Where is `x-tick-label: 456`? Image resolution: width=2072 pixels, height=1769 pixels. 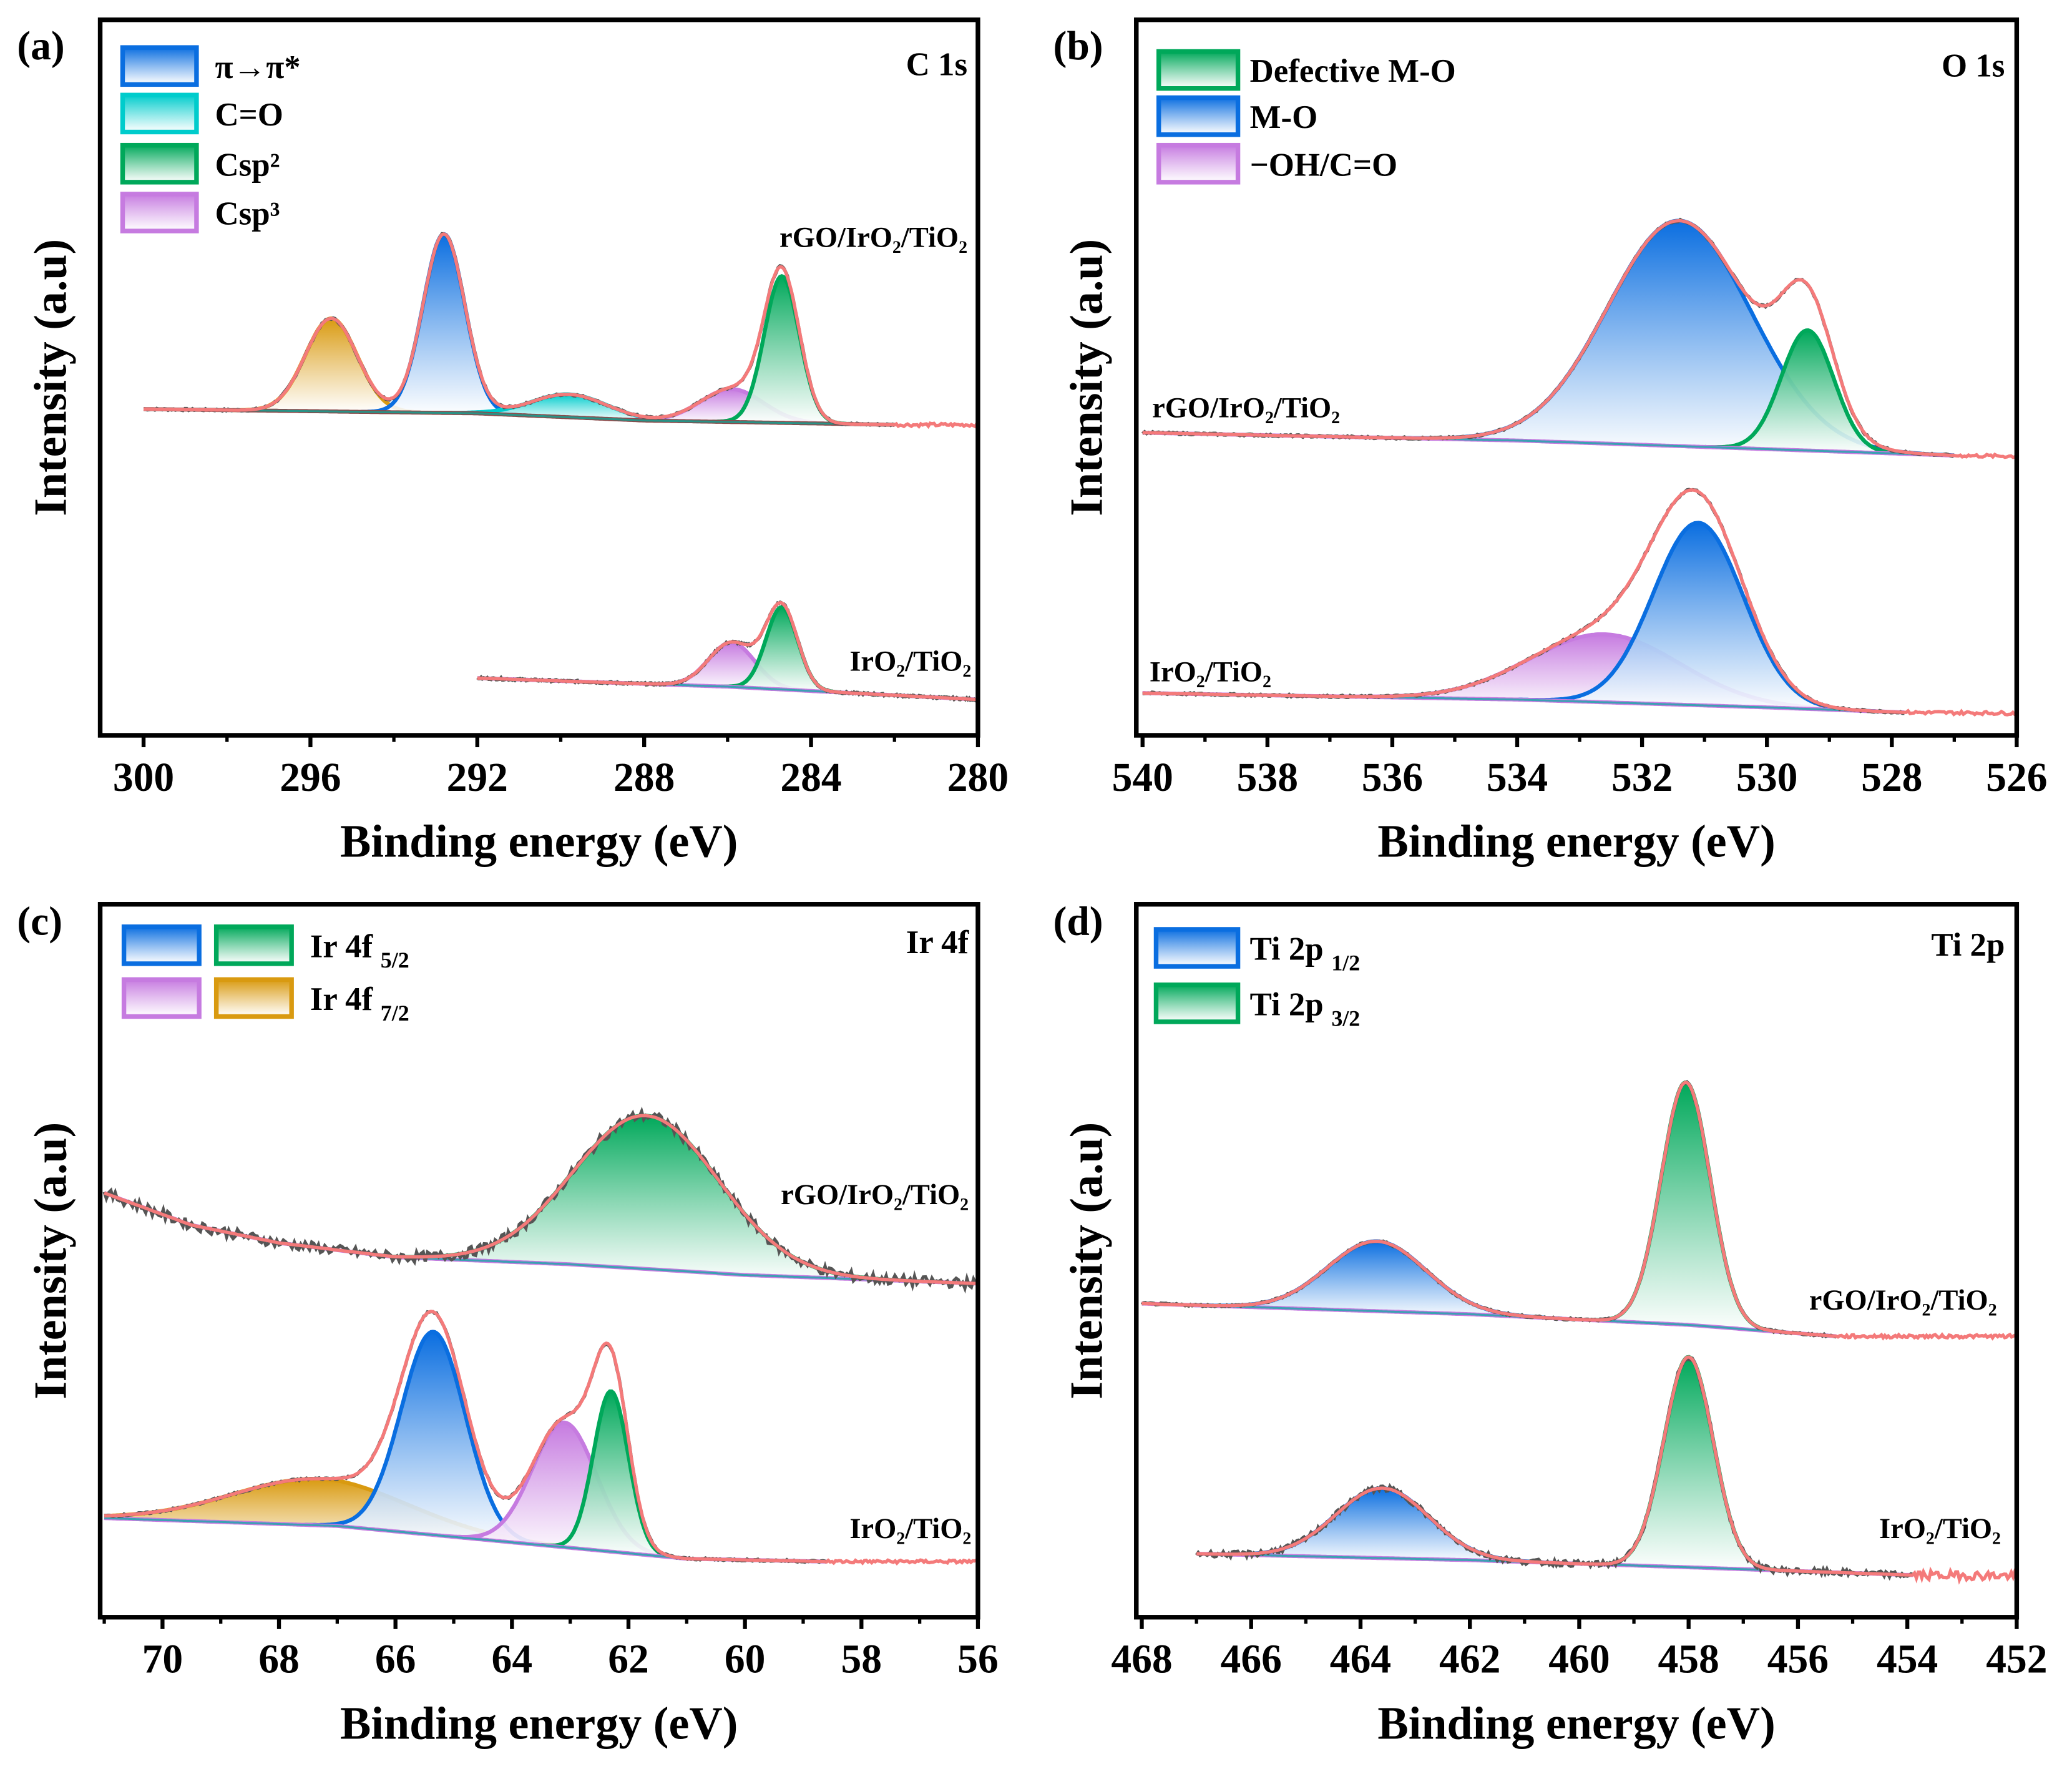 x-tick-label: 456 is located at coordinates (1798, 1659).